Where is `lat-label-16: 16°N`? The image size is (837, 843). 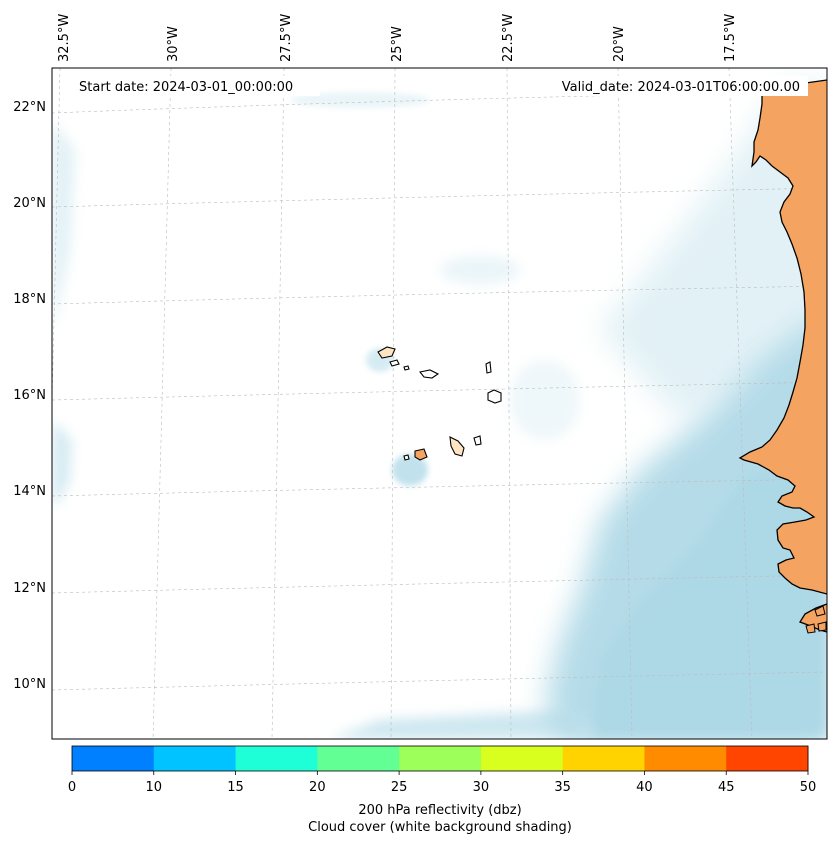
lat-label-16: 16°N is located at coordinates (29, 395).